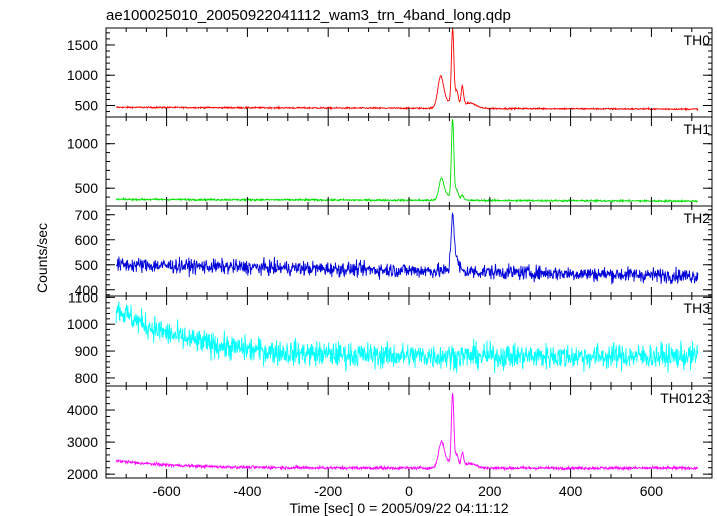  Describe the element at coordinates (87, 351) in the screenshot. I see `y-tick-label: 900` at that location.